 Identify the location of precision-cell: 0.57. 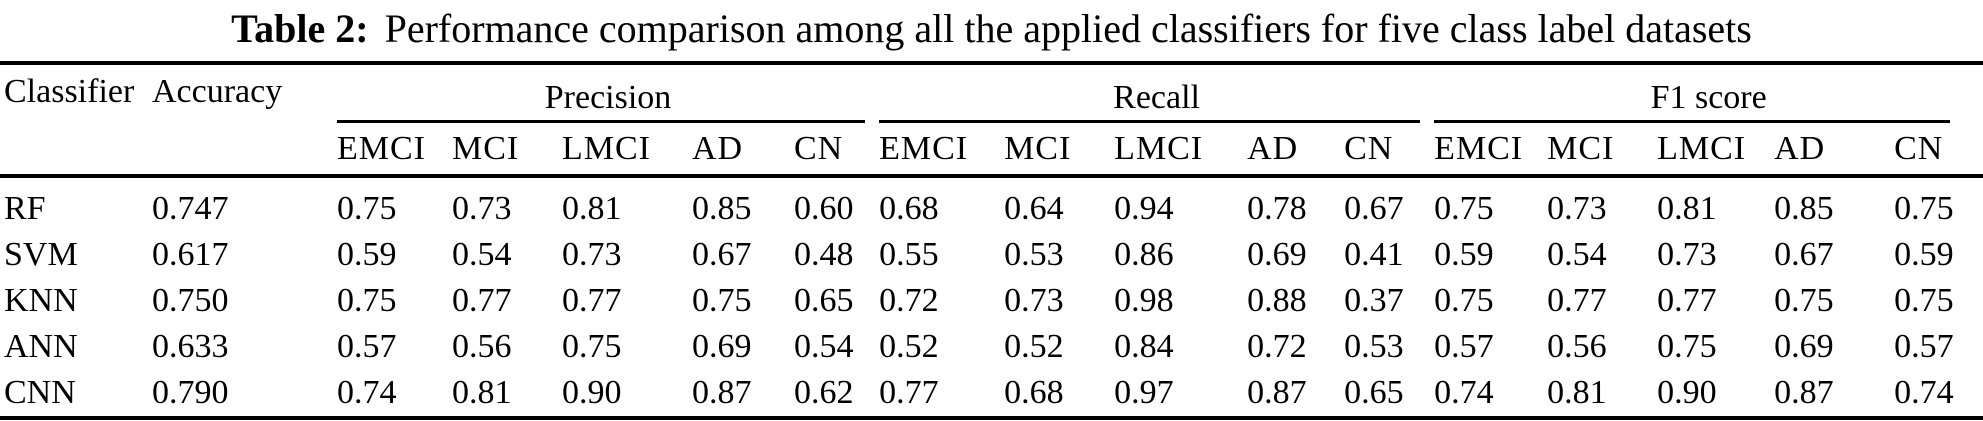
(367, 346).